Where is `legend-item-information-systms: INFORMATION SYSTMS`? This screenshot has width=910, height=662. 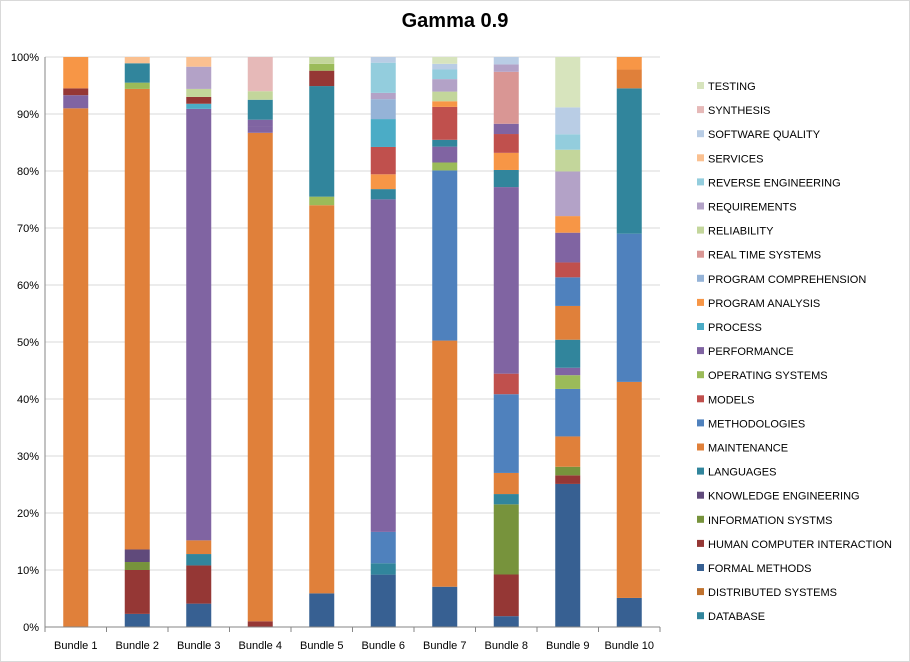
legend-item-information-systms: INFORMATION SYSTMS is located at coordinates (764, 521).